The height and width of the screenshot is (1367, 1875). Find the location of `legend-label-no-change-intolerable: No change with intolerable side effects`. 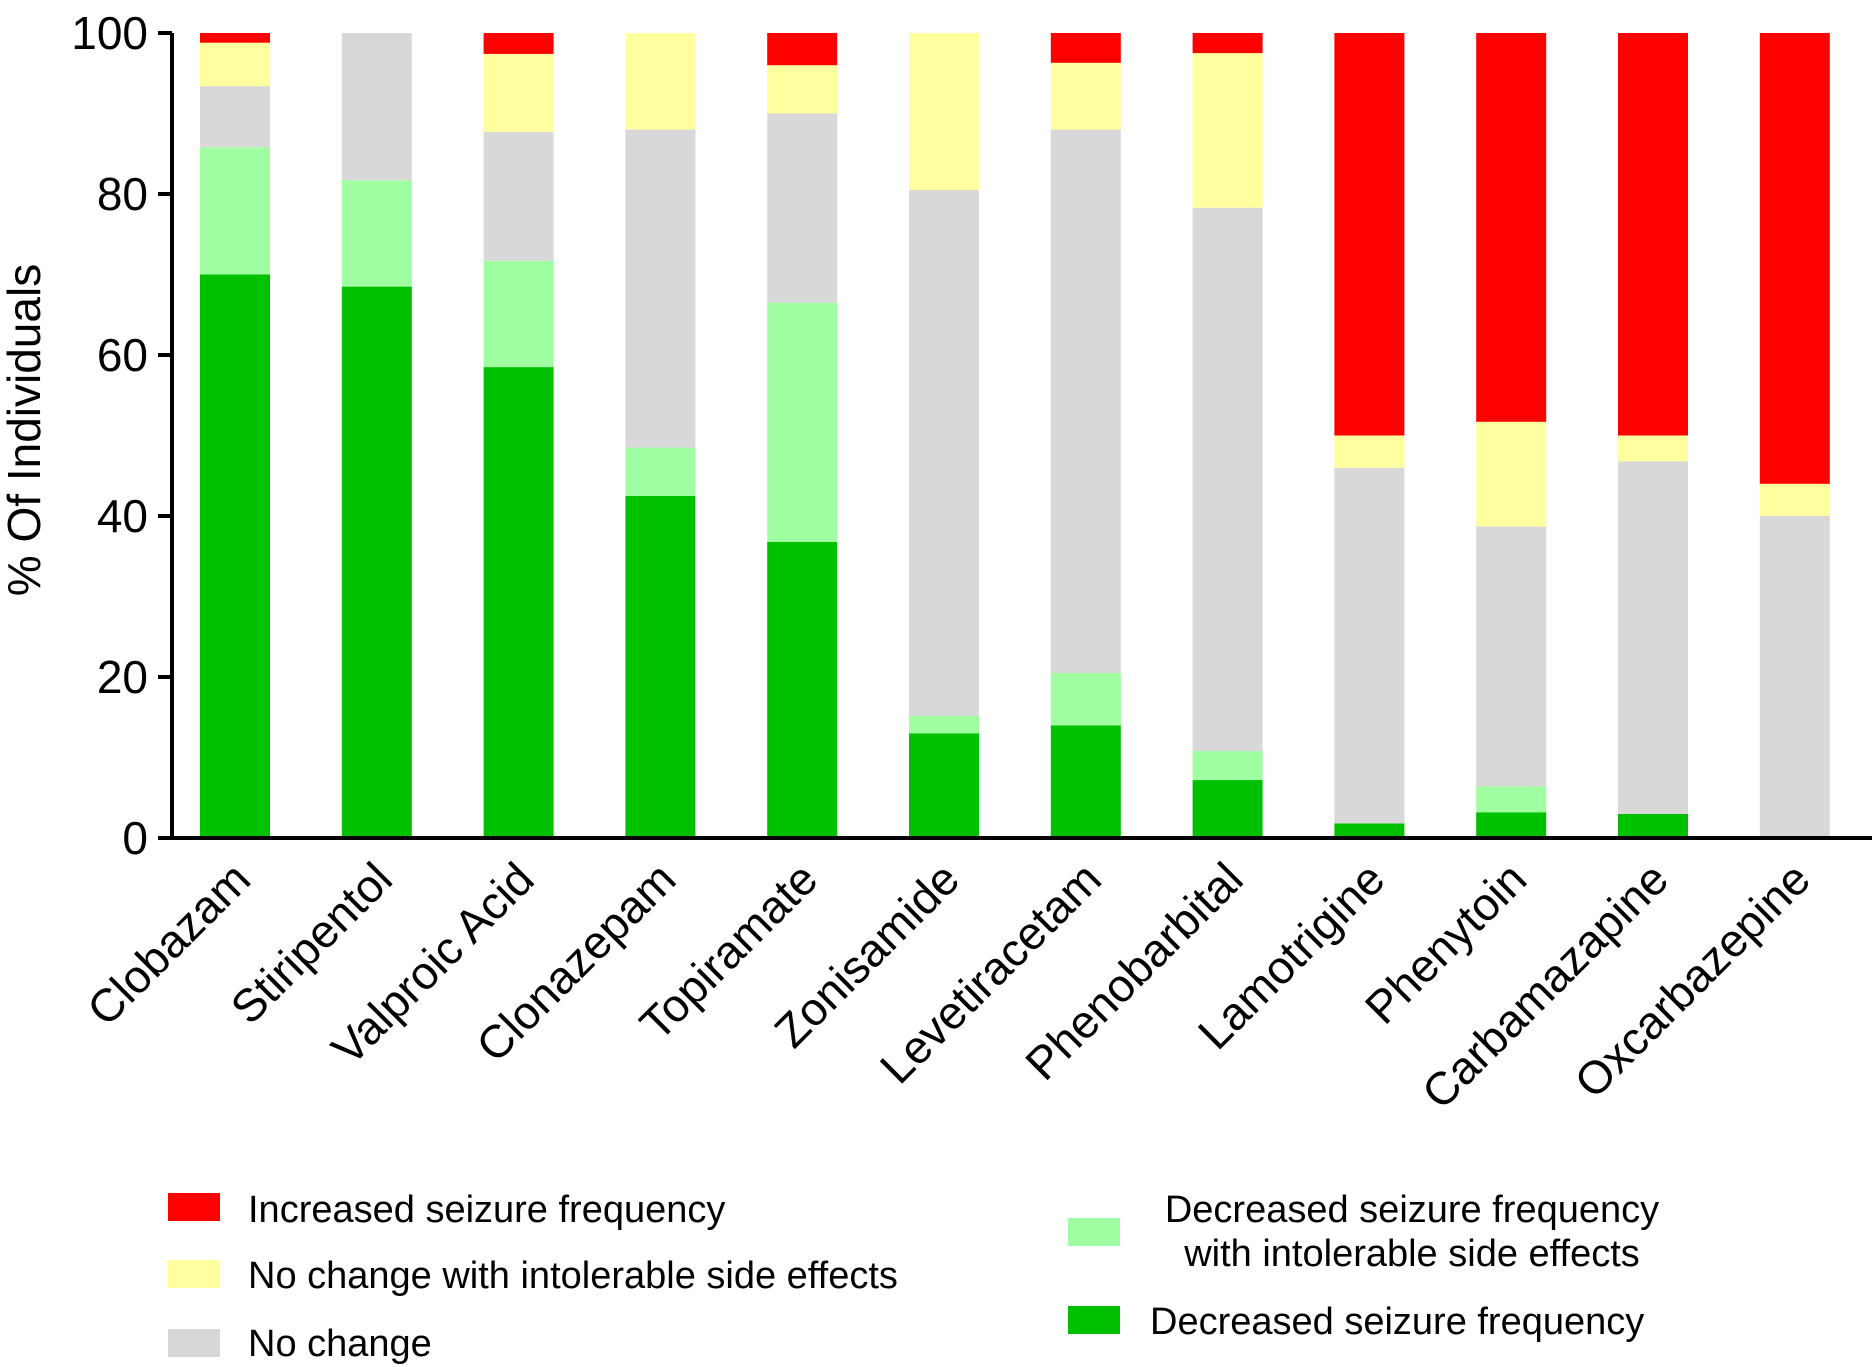

legend-label-no-change-intolerable: No change with intolerable side effects is located at coordinates (573, 1276).